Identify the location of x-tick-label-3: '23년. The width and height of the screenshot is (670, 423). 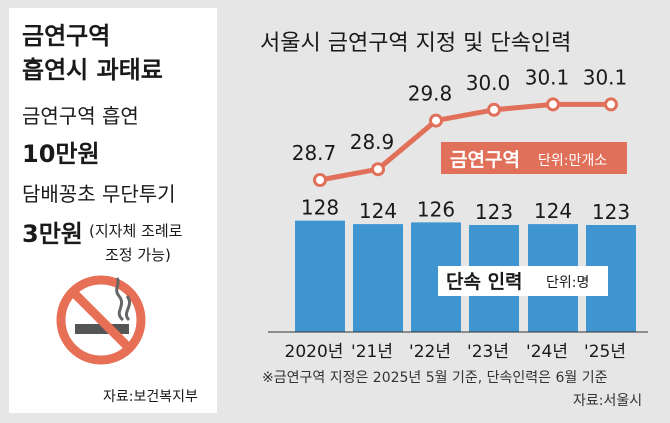
(488, 352).